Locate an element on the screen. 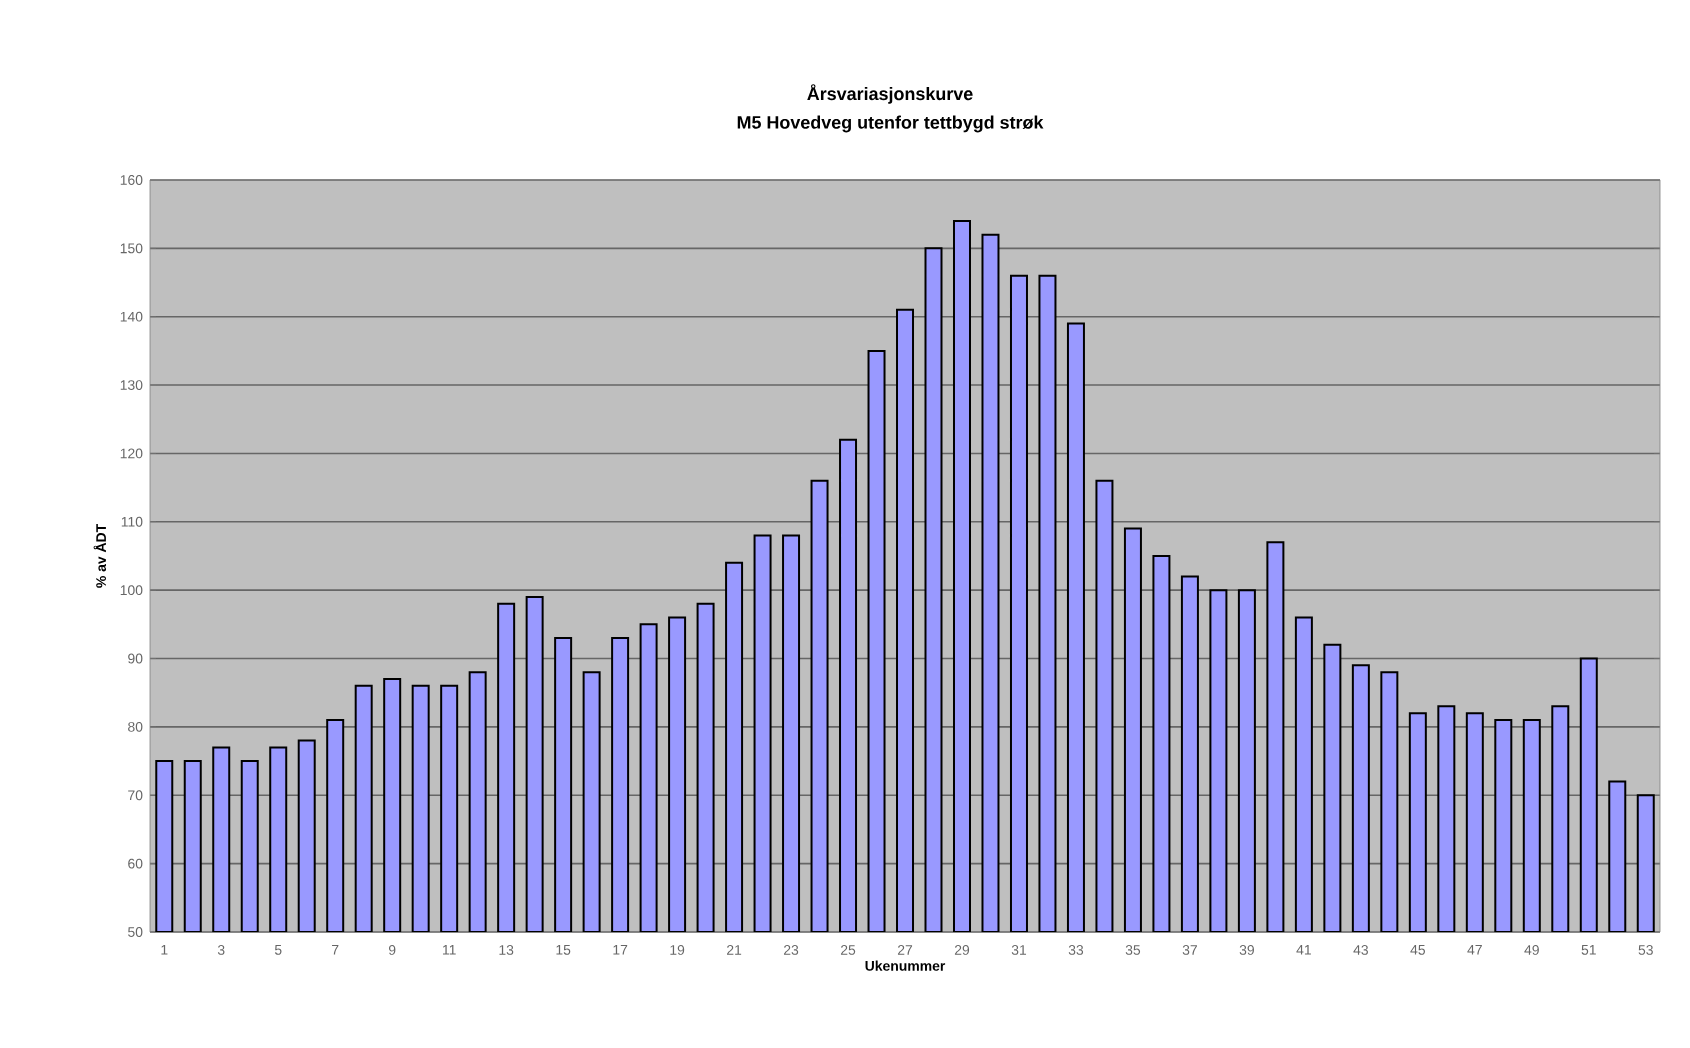 This screenshot has height=1048, width=1690. chart-title: Årsvariasjonskurve is located at coordinates (890, 94).